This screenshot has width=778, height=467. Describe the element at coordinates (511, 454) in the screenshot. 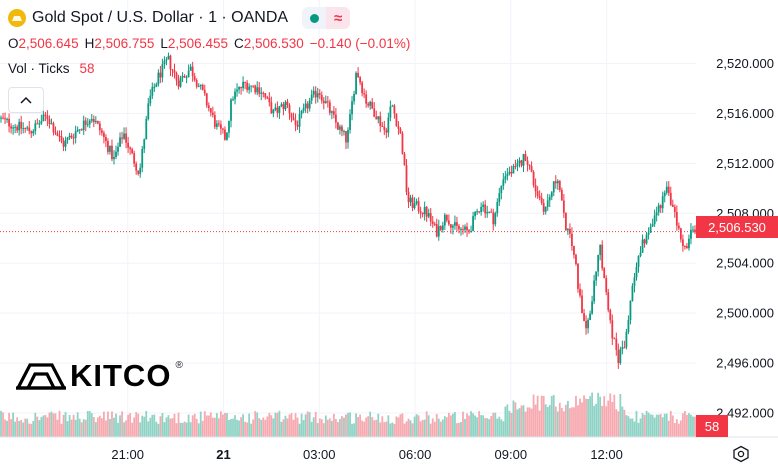

I see `time-tick-label: 09:00` at that location.